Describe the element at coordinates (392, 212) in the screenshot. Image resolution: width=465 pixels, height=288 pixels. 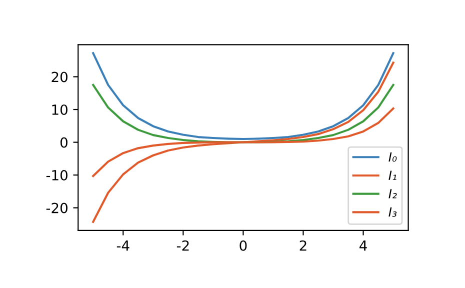
I see `legend-label: I₃` at that location.